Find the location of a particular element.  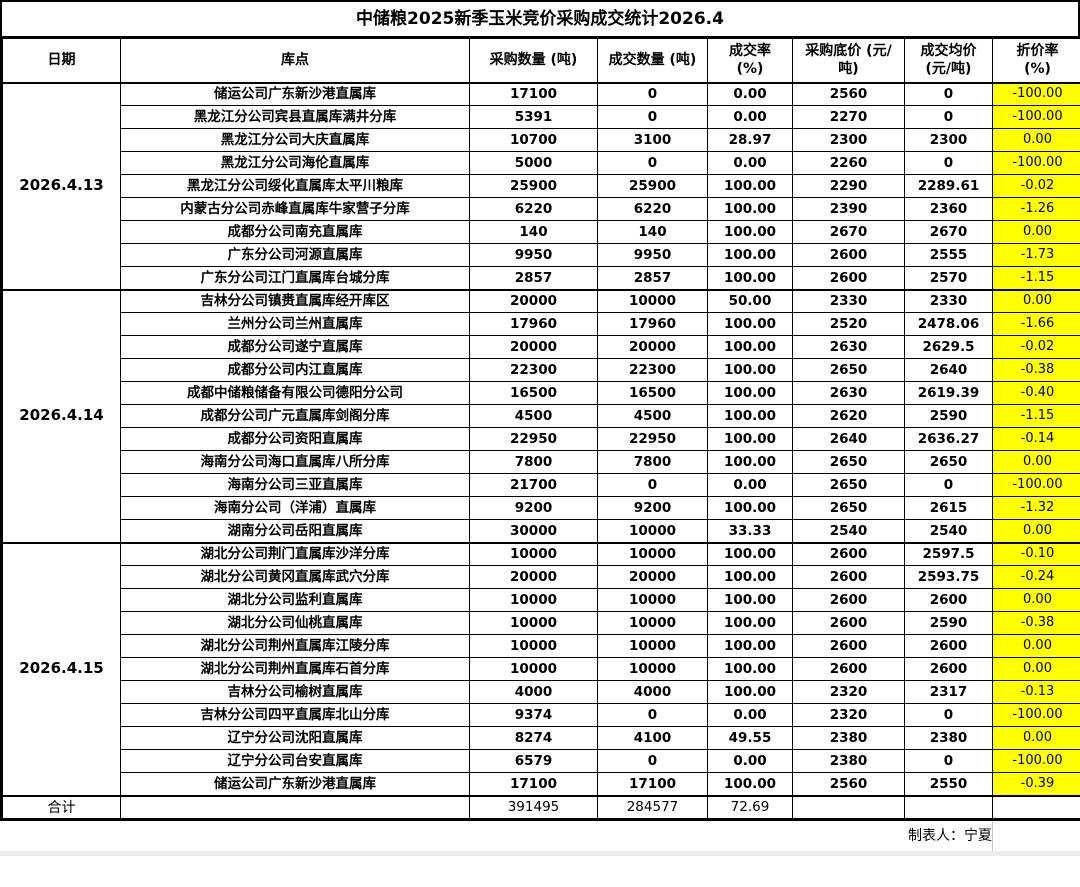

totals-deal-qty: 284577 is located at coordinates (652, 807).